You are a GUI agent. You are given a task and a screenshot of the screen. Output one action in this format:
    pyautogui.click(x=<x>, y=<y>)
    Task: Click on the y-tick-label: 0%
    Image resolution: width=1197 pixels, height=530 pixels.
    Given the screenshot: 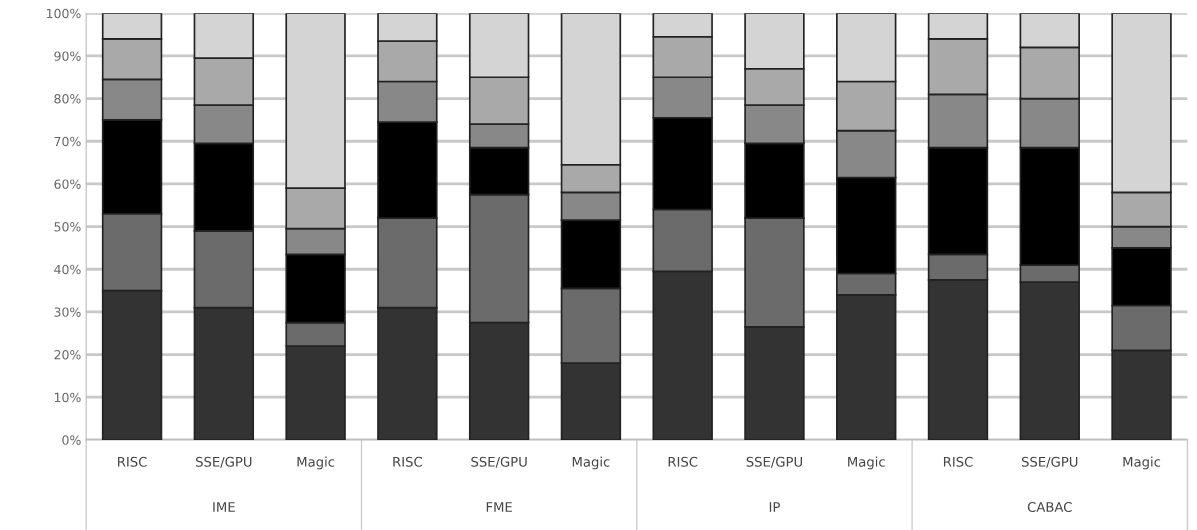 What is the action you would take?
    pyautogui.click(x=71, y=440)
    